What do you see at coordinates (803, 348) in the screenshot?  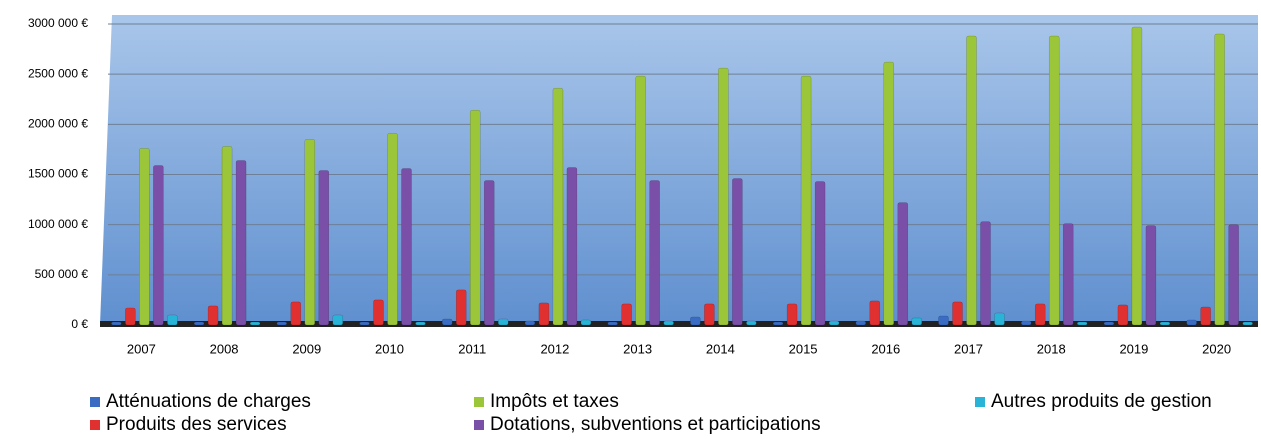 I see `x-tick-label: 2015` at bounding box center [803, 348].